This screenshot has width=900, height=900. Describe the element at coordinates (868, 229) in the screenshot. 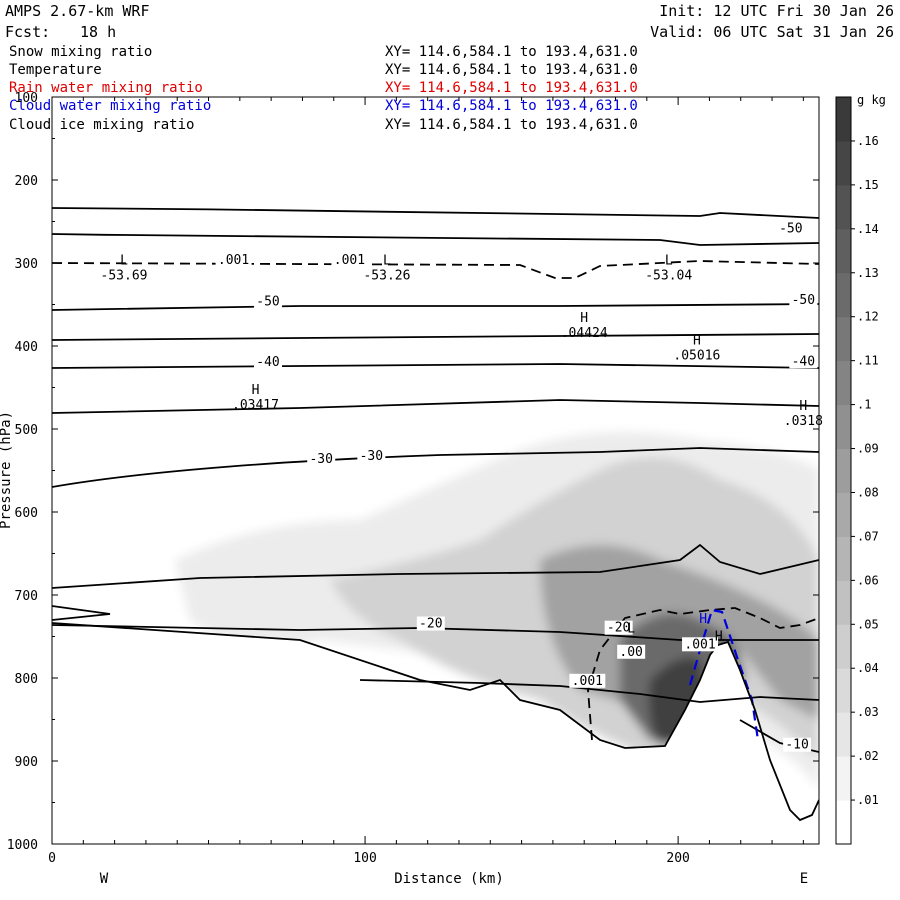

I see `colorbar-tick-label: .14` at that location.